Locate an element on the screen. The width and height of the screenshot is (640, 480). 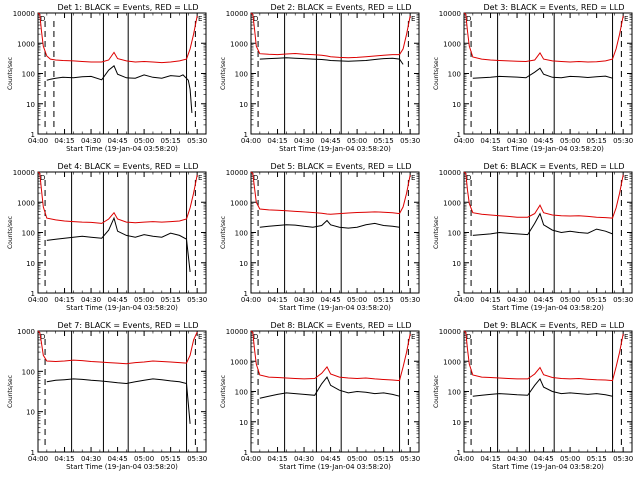
panel-title: Det 2: BLACK = Events, RED = LLD is located at coordinates (341, 7).